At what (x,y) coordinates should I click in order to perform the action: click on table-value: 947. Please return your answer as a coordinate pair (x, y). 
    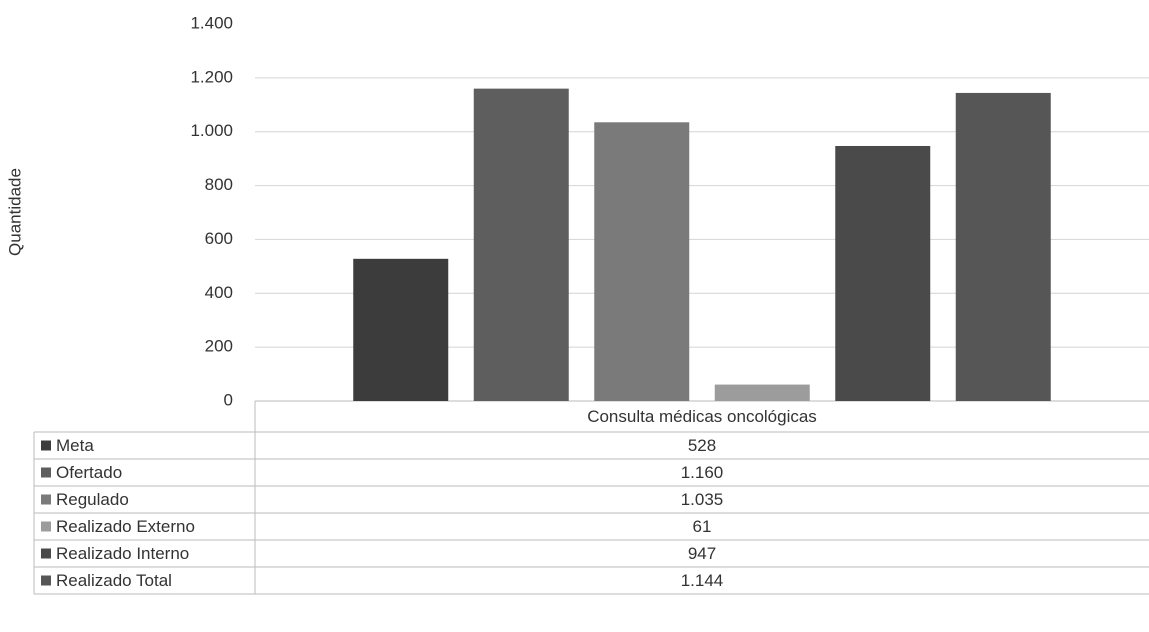
    Looking at the image, I should click on (702, 553).